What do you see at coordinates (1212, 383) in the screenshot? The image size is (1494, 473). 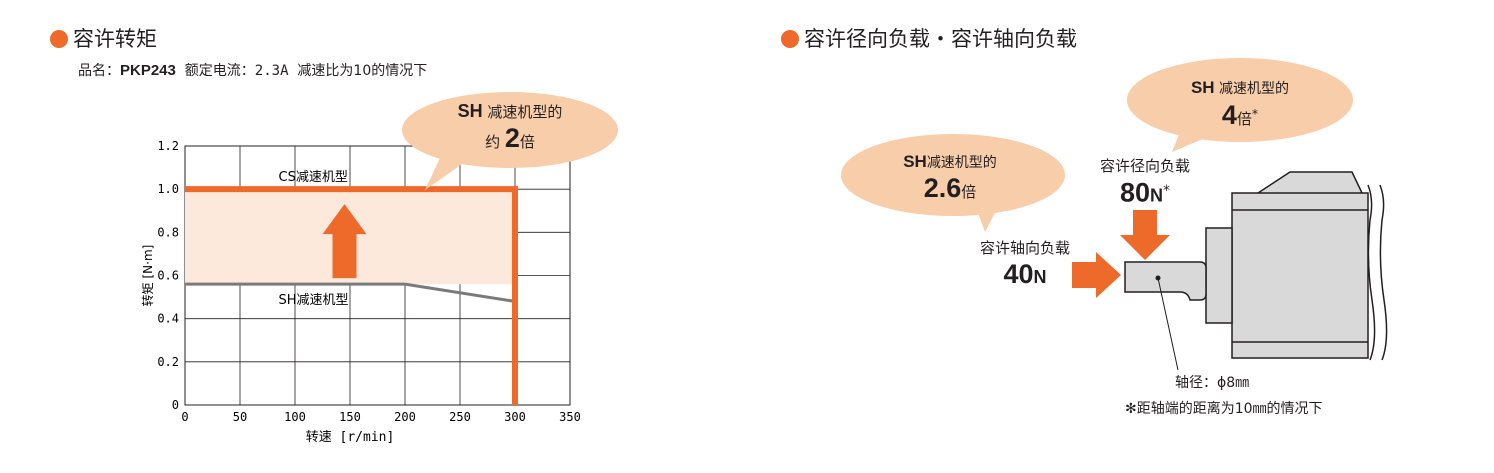 I see `shaft-diameter-label: 轴径：ϕ8㎜` at bounding box center [1212, 383].